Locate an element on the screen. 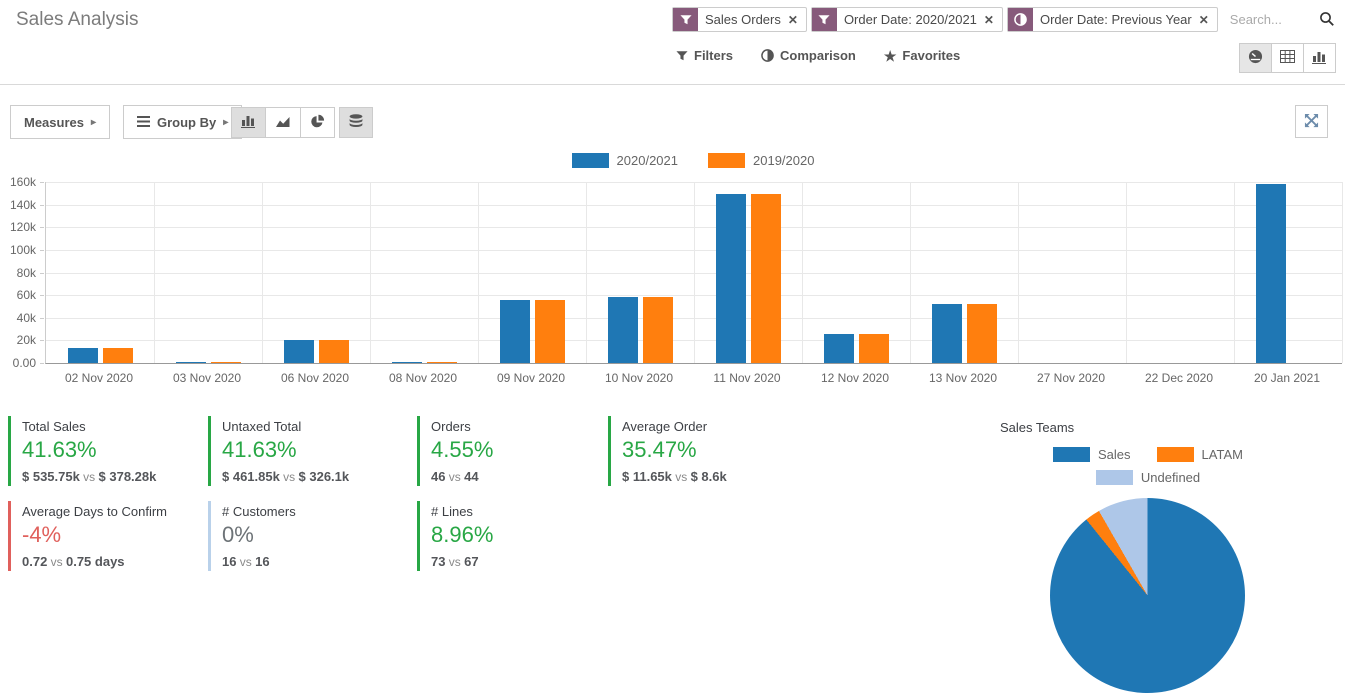 The height and width of the screenshot is (693, 1345). comparison-icon is located at coordinates (767, 55).